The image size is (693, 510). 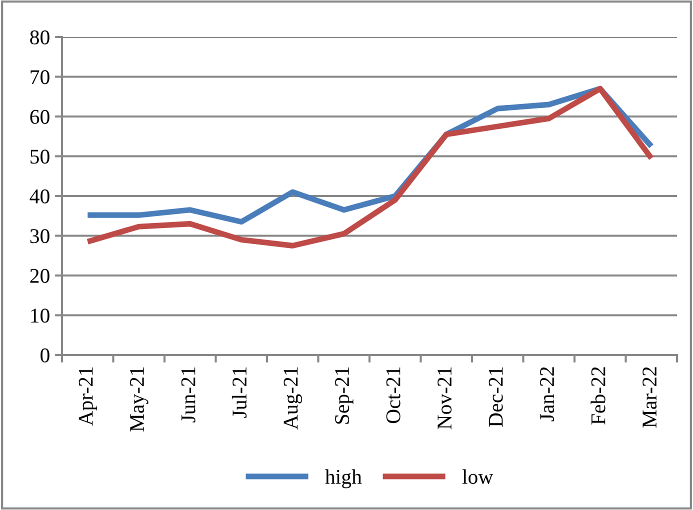 What do you see at coordinates (40, 117) in the screenshot?
I see `y-tick-label: 60` at bounding box center [40, 117].